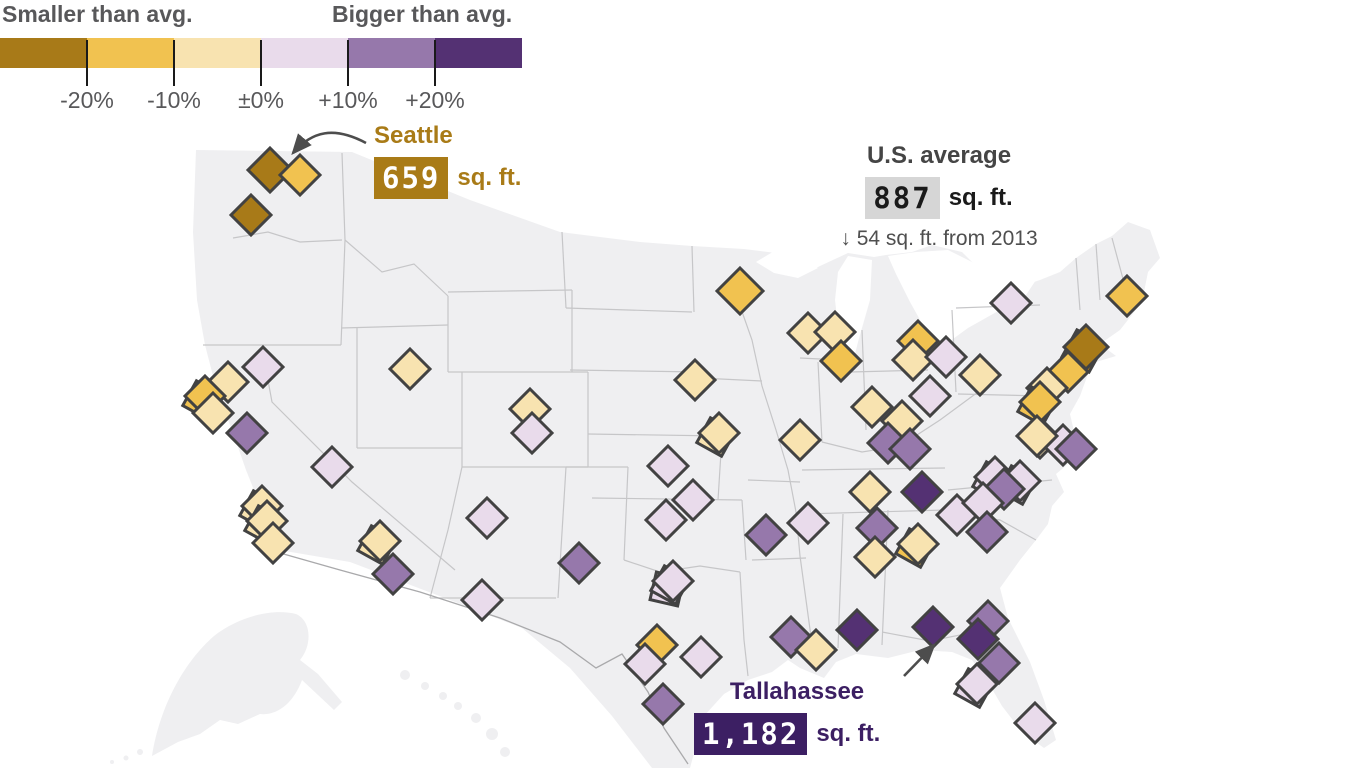 Image resolution: width=1366 pixels, height=768 pixels. What do you see at coordinates (329, 143) in the screenshot?
I see `seattle-arrow` at bounding box center [329, 143].